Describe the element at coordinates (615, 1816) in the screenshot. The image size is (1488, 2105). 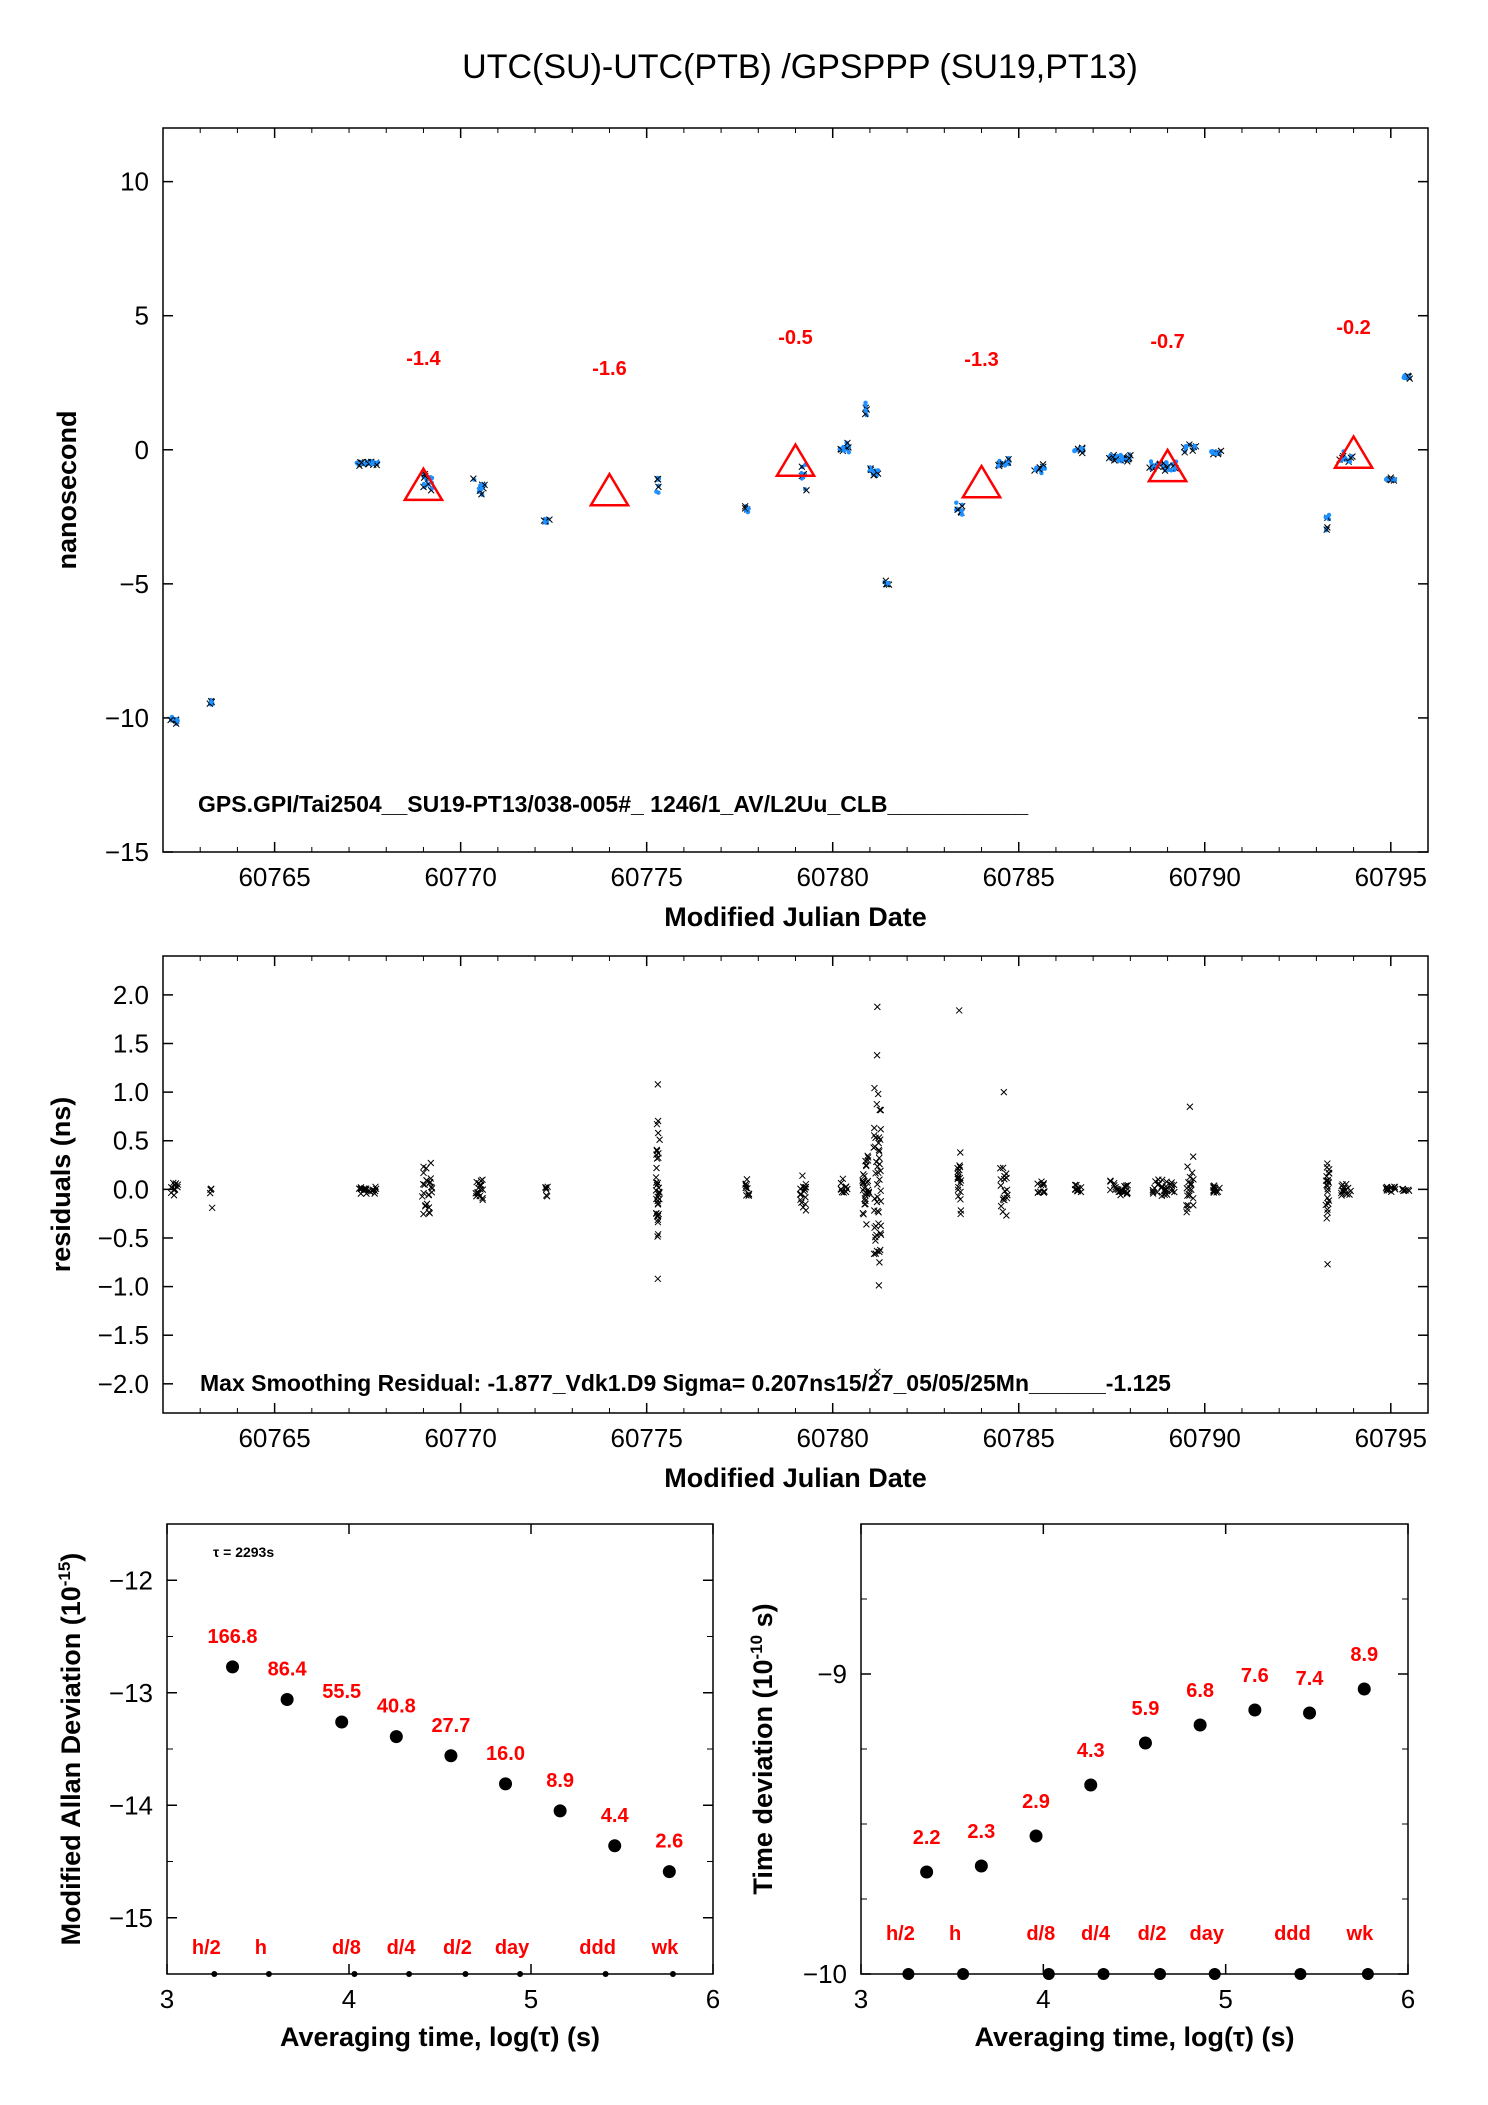
I see `mdev-value-label: 4.4` at that location.